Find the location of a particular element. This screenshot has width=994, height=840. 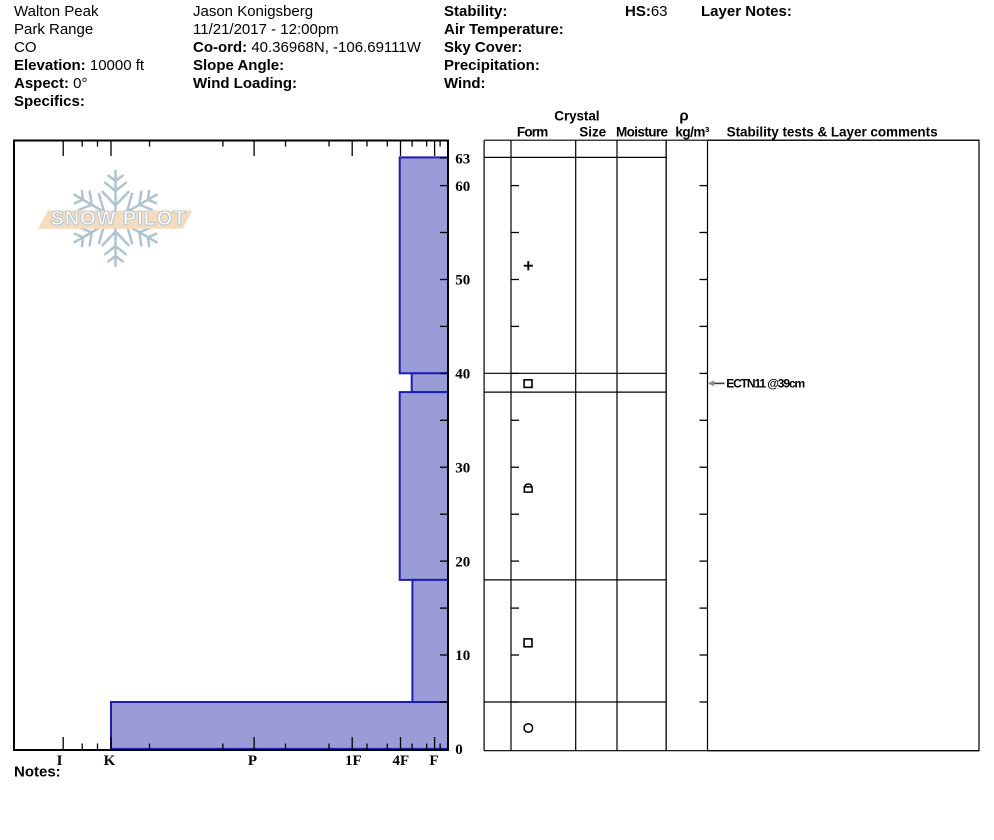

svg-text: 30 is located at coordinates (462, 468).